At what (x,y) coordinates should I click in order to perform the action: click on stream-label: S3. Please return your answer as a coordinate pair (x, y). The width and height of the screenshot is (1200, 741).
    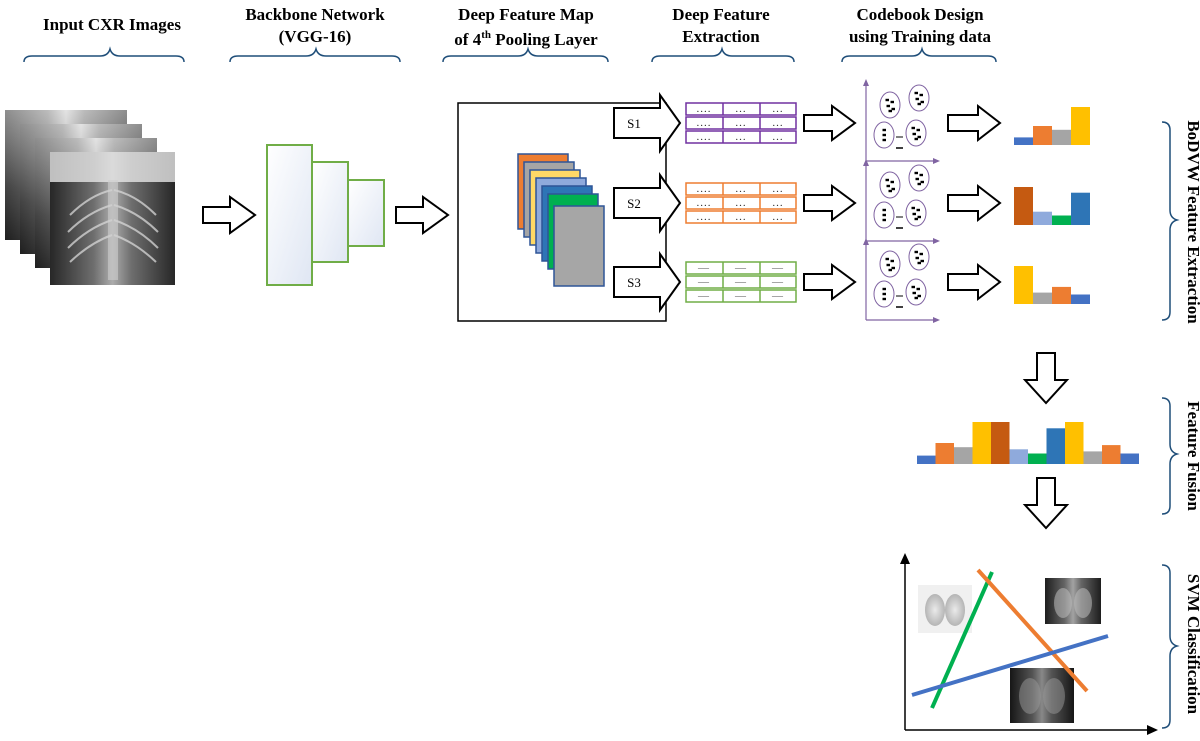
    Looking at the image, I should click on (634, 282).